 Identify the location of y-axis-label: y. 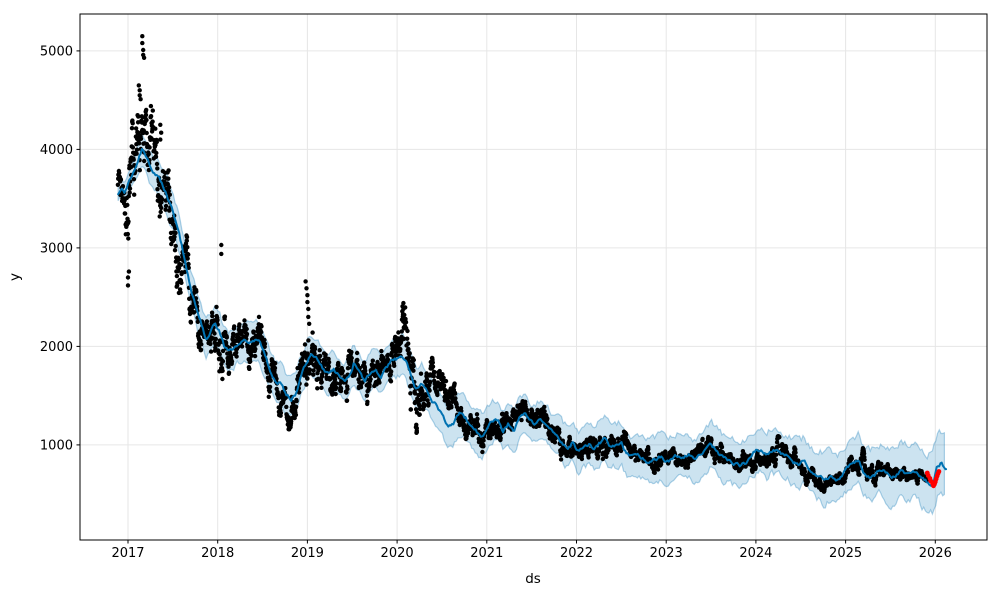
(15, 277).